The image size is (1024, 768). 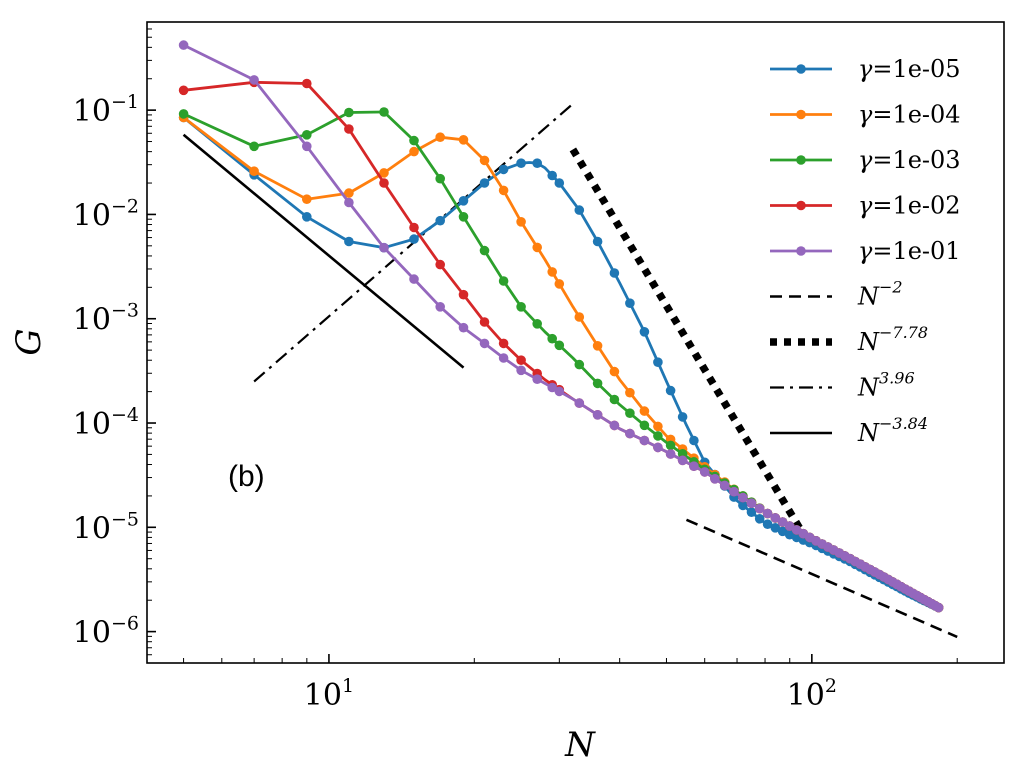 I want to click on legend-label: N−3.84, so click(x=892, y=430).